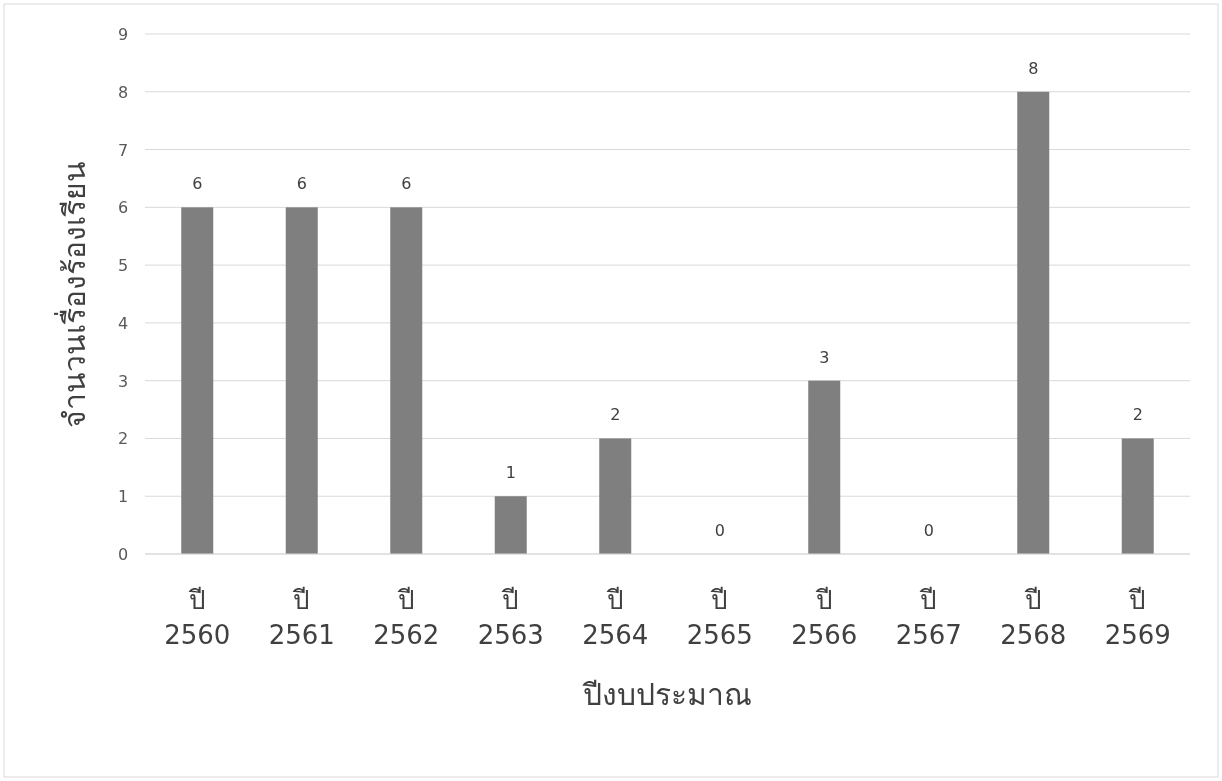 This screenshot has width=1222, height=781. Describe the element at coordinates (197, 617) in the screenshot. I see `x-tick-label: ปี 2560` at that location.